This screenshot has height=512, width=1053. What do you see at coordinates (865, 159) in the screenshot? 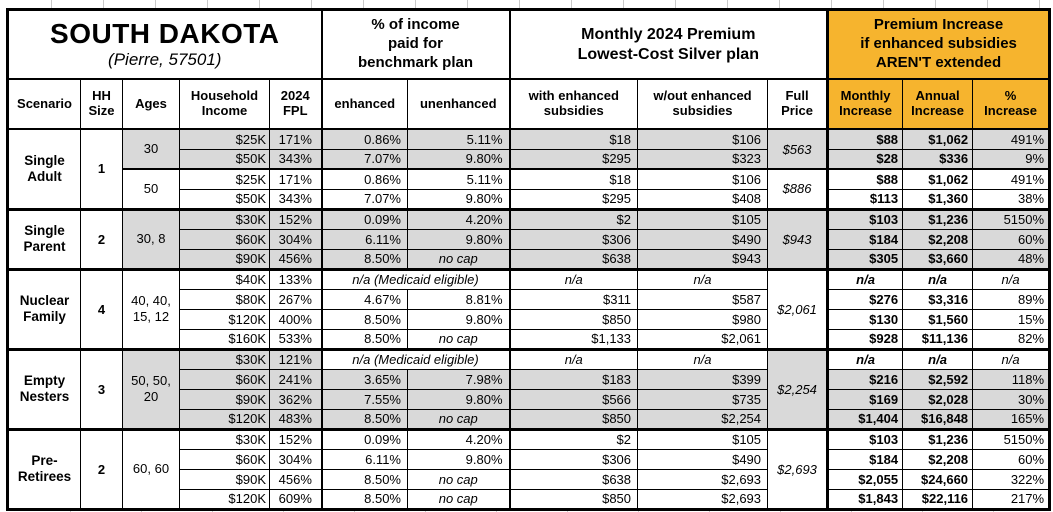
I see `cell-monthly-increase: $28` at bounding box center [865, 159].